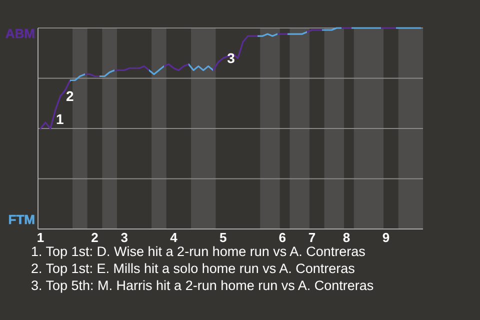 The image size is (480, 320). Describe the element at coordinates (94, 237) in the screenshot. I see `x-tick-label: 2` at that location.